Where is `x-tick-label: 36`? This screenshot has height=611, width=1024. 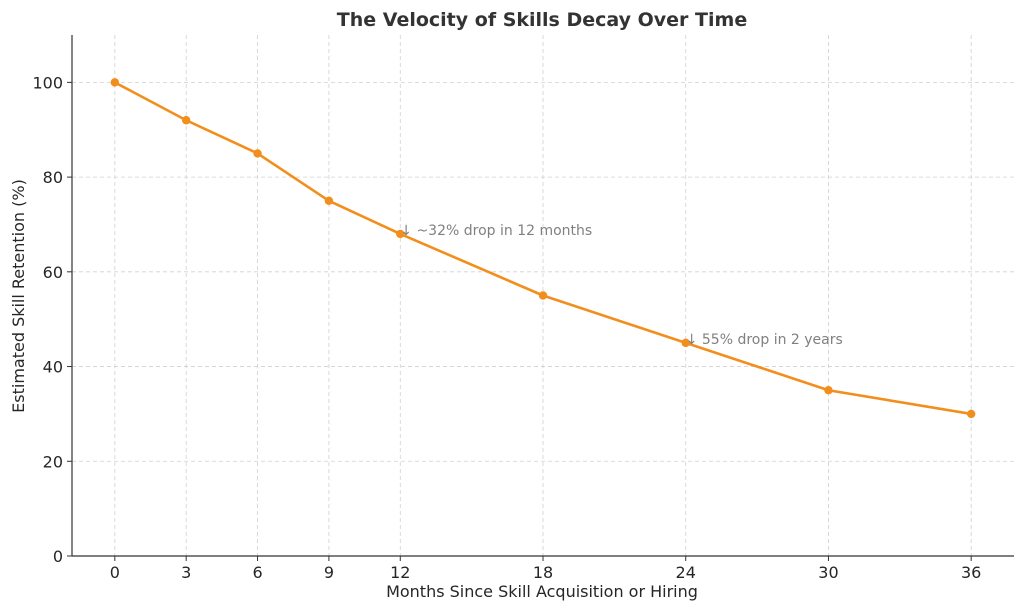 x-tick-label: 36 is located at coordinates (971, 572).